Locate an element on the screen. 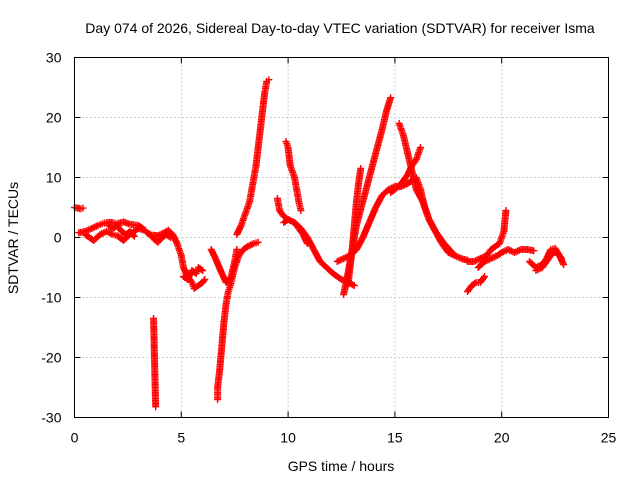 The width and height of the screenshot is (640, 480). y-tick-label: 0 is located at coordinates (58, 238).